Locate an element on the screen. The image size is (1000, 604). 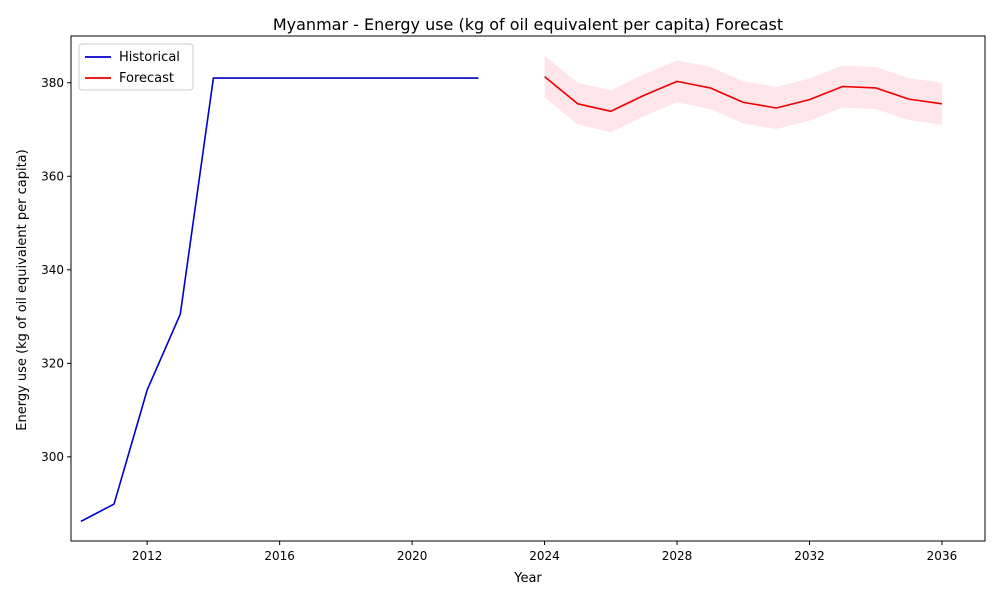
x-tick-label: 2032 is located at coordinates (809, 556).